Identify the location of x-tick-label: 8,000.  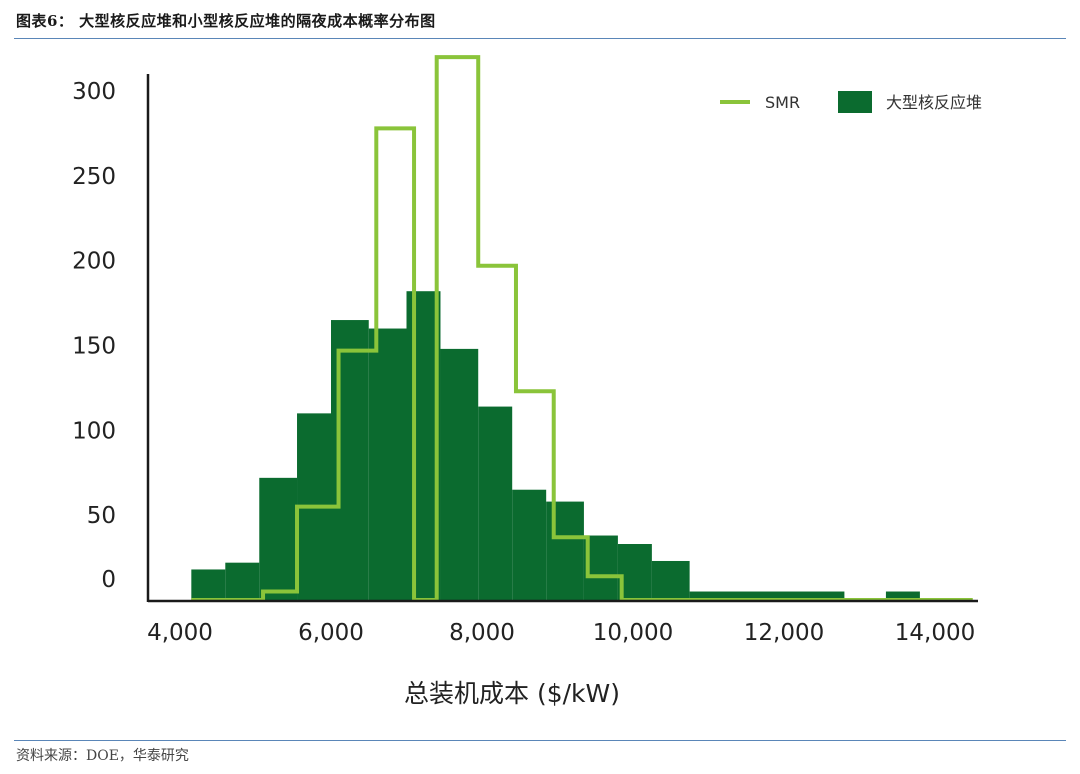
(482, 633).